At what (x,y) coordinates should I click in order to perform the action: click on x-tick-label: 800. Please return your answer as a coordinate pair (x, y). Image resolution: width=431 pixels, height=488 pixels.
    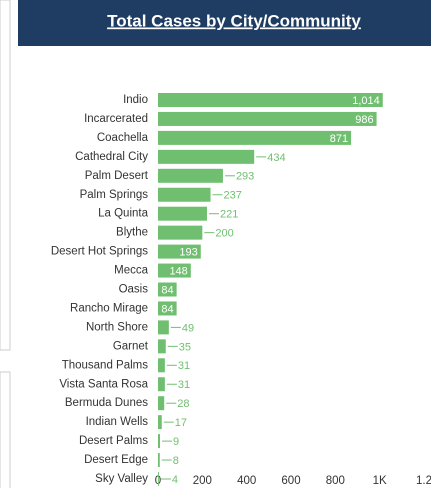
    Looking at the image, I should click on (335, 481).